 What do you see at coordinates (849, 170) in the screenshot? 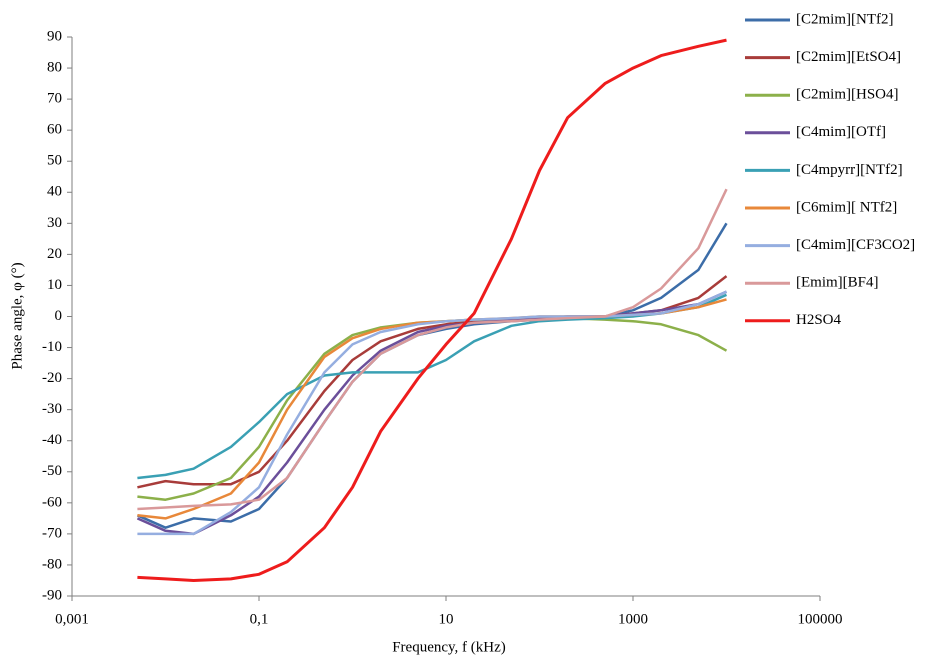
I see `legend-label: [C4mpyrr][NTf2]` at bounding box center [849, 170].